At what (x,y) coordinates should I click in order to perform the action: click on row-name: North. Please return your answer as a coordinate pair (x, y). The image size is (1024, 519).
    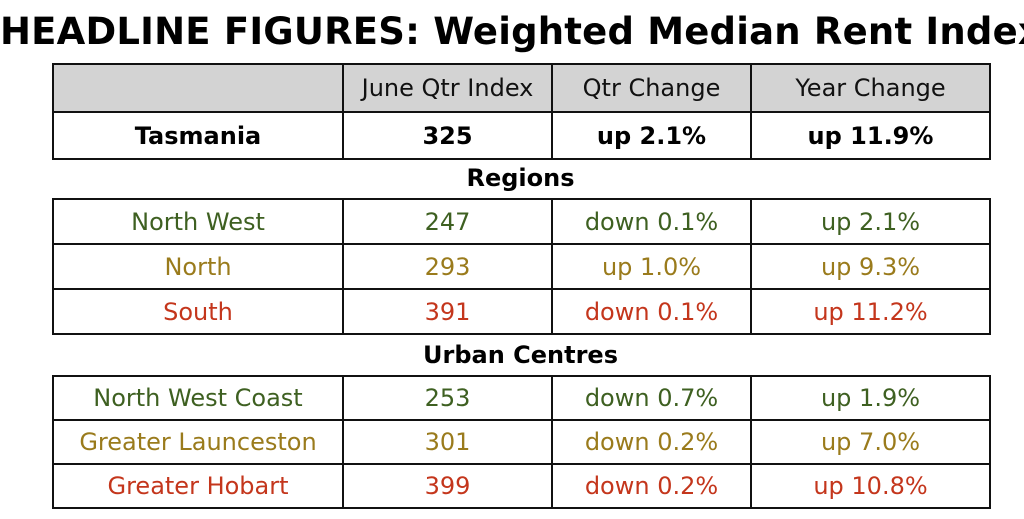
    Looking at the image, I should click on (198, 266).